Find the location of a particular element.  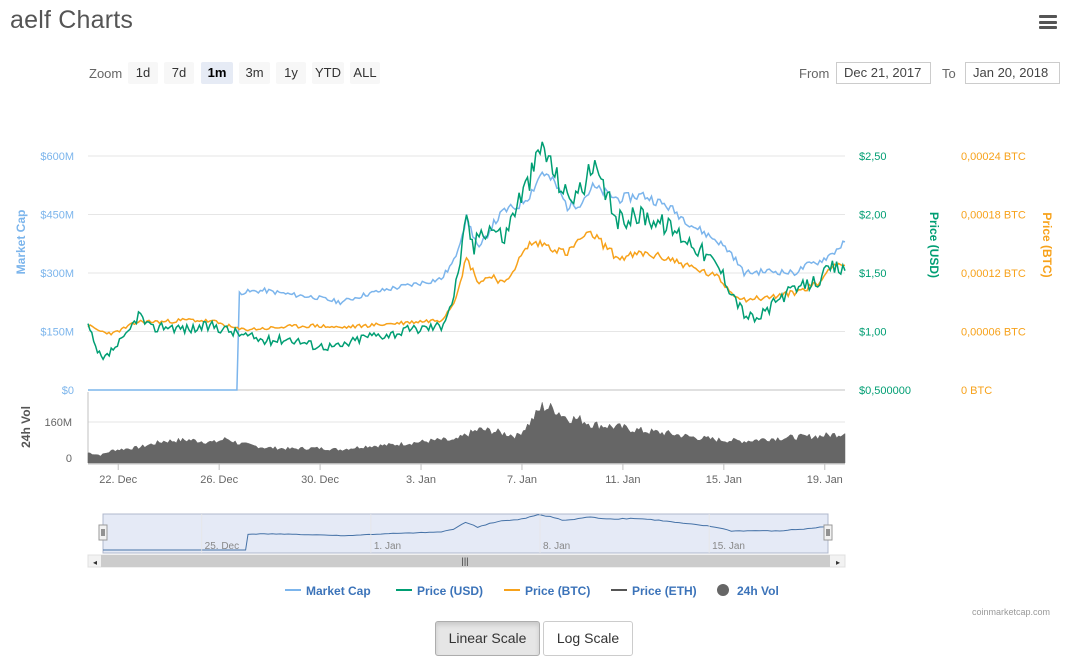

market-cap-tick-label: $0 is located at coordinates (68, 391).